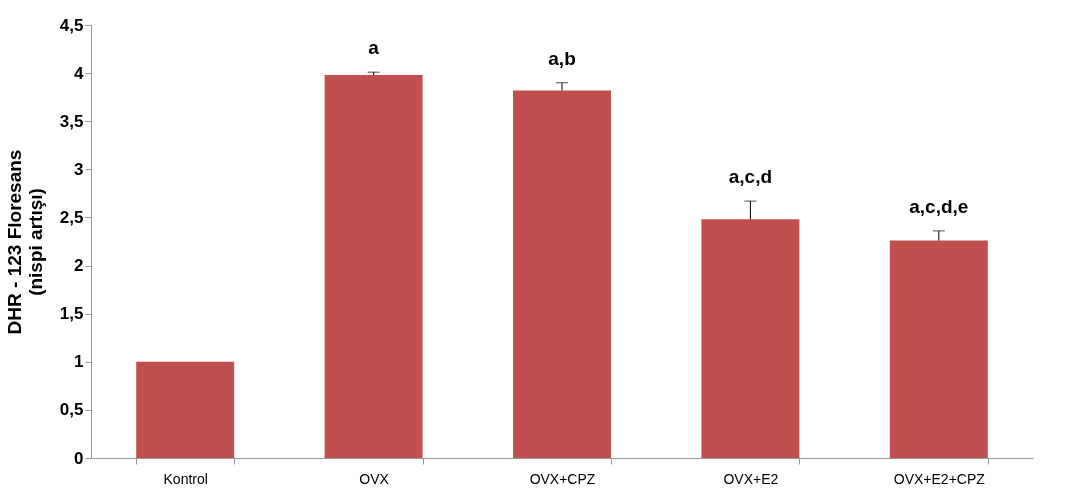 This screenshot has width=1066, height=494. I want to click on y-tick-label: 3, so click(79, 169).